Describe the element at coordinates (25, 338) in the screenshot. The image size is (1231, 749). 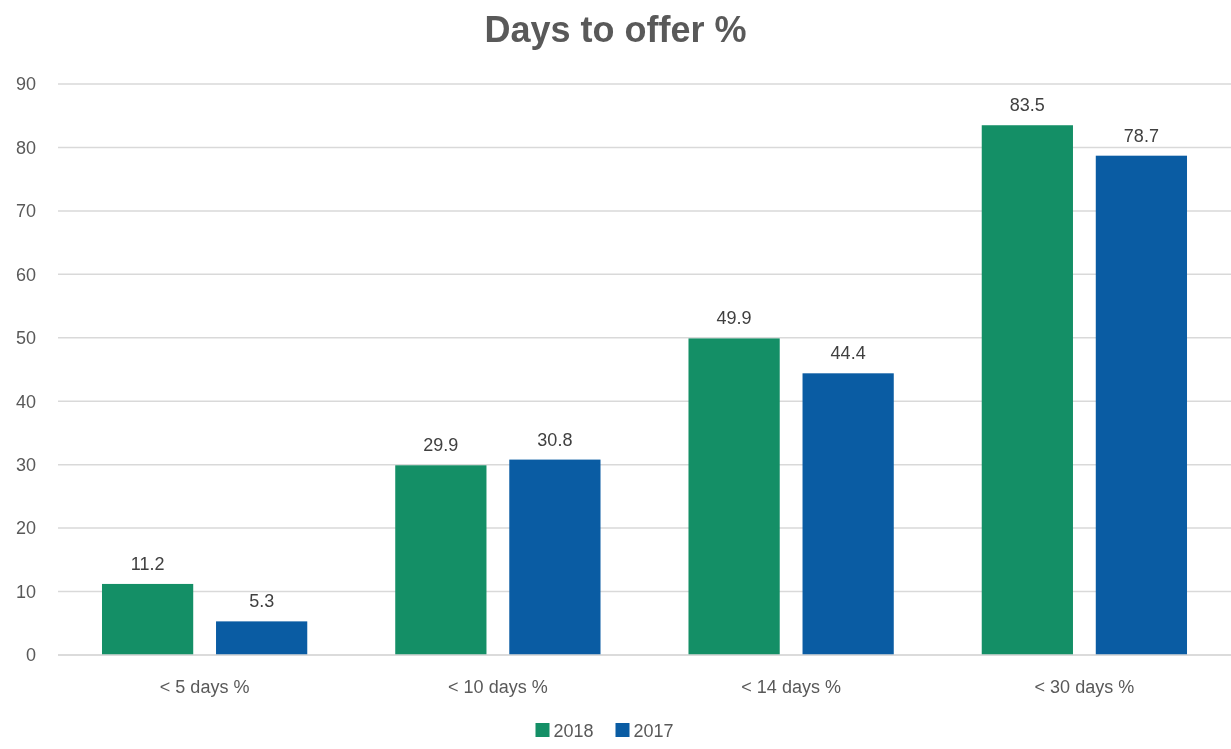
I see `y-tick-label: 50` at that location.